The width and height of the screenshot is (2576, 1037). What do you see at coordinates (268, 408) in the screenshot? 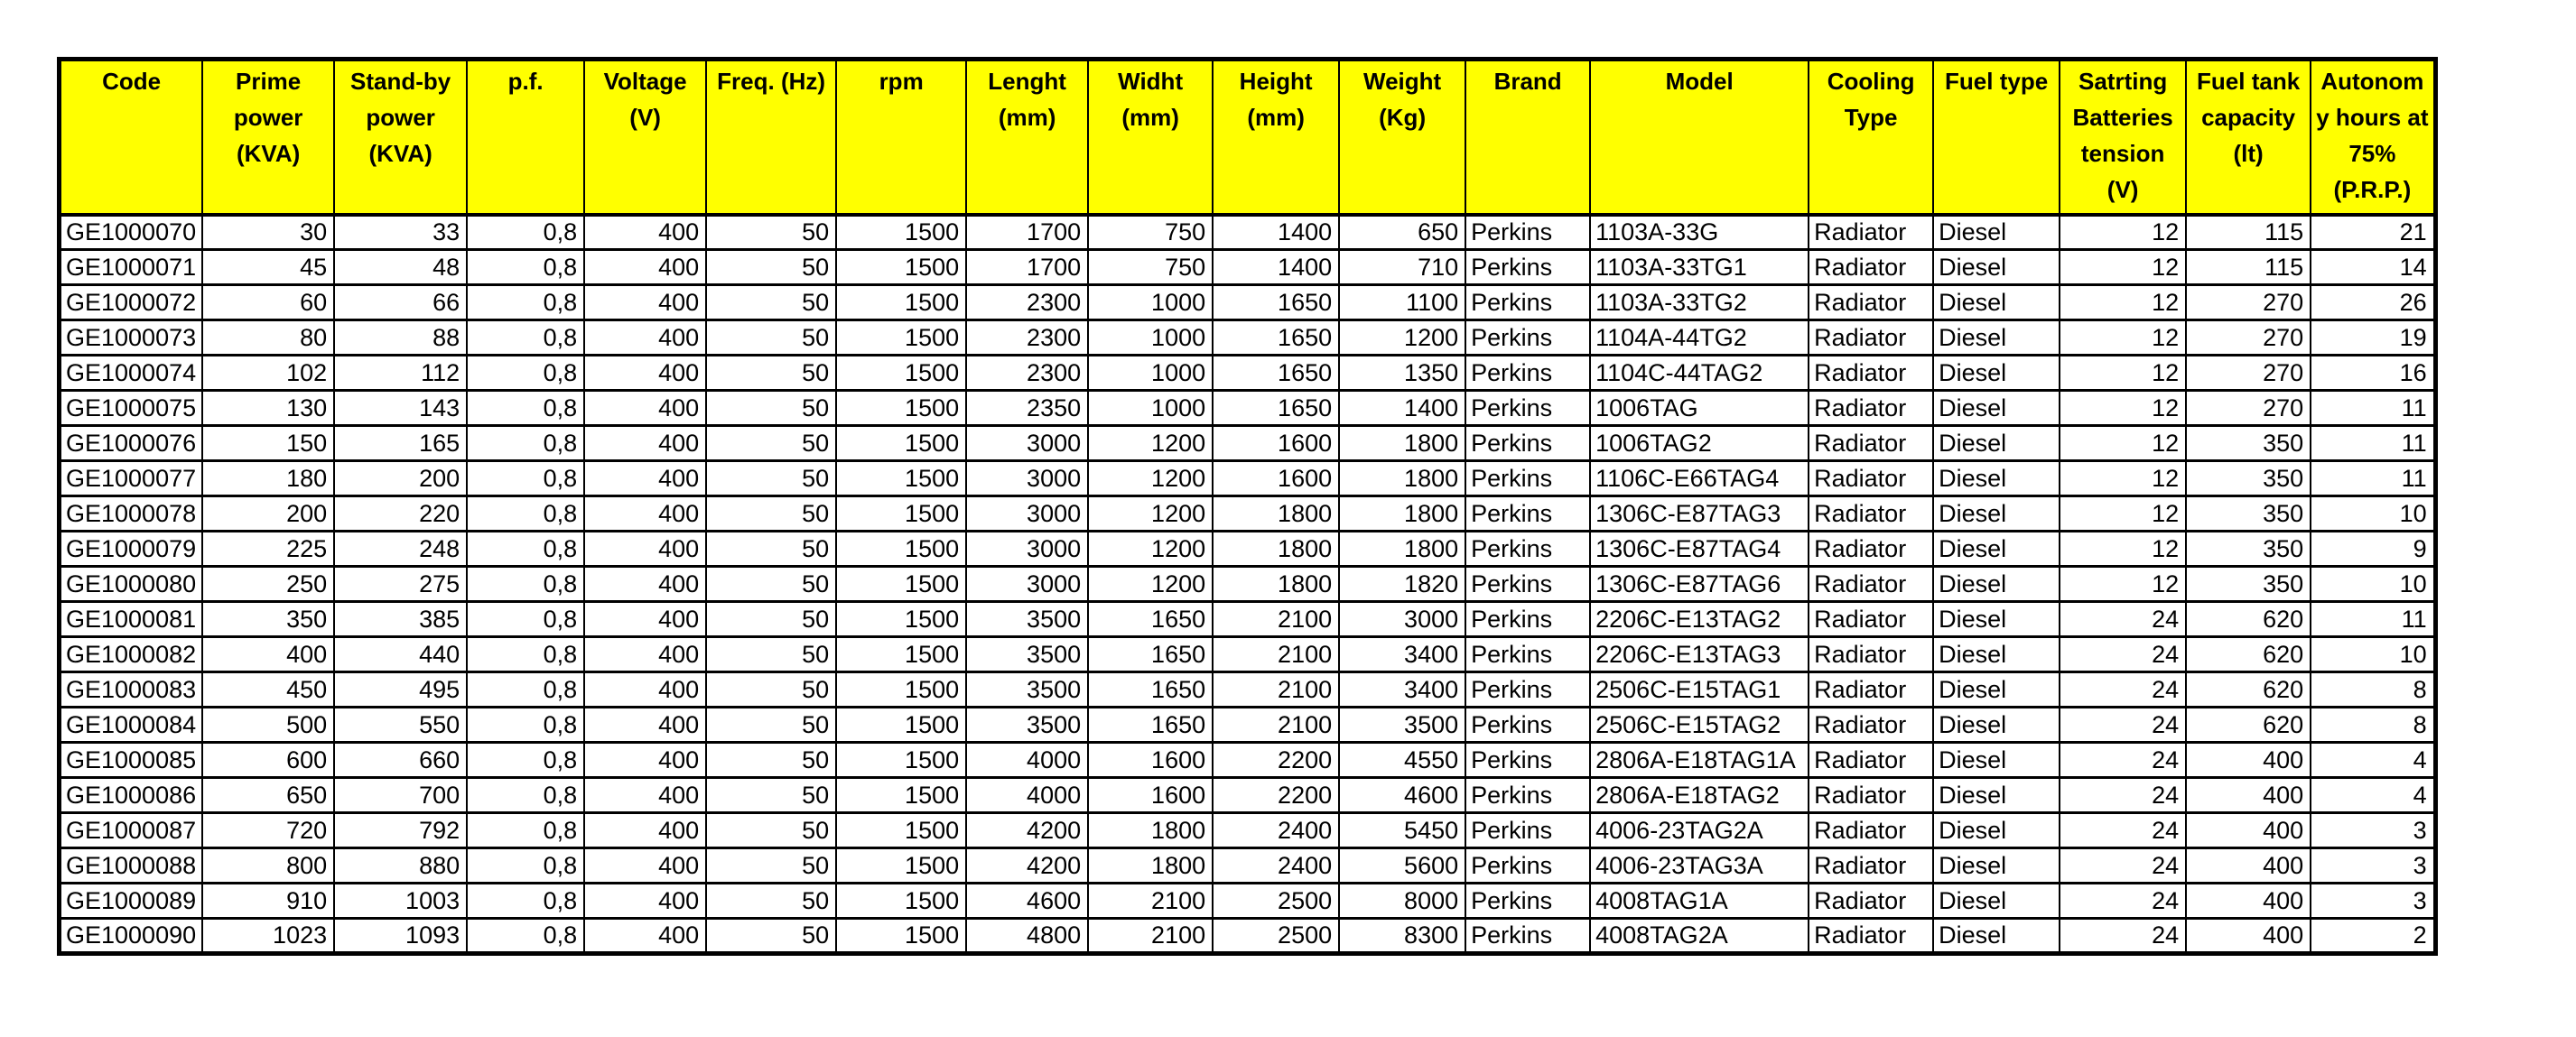
I see `cell-prime-power-kva: 130` at bounding box center [268, 408].